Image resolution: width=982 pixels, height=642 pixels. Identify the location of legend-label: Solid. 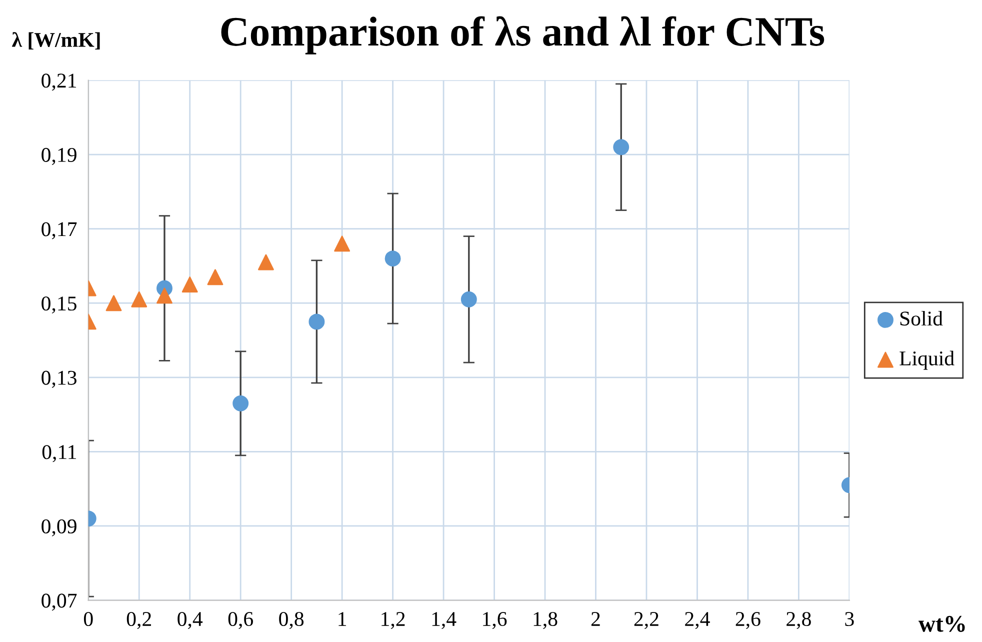
(921, 318).